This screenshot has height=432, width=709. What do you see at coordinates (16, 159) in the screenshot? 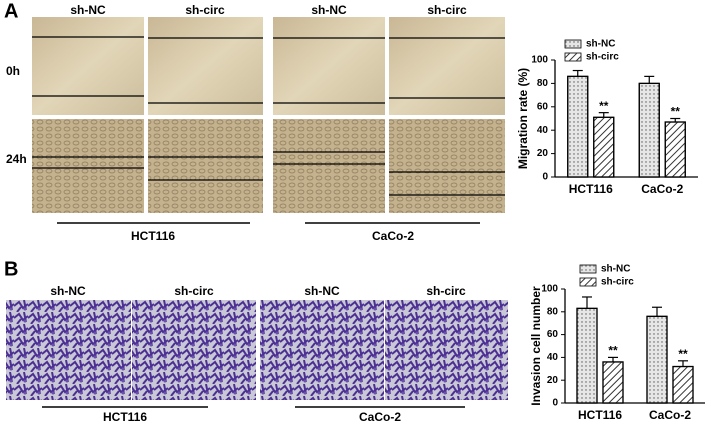
I see `row-label: 24h` at bounding box center [16, 159].